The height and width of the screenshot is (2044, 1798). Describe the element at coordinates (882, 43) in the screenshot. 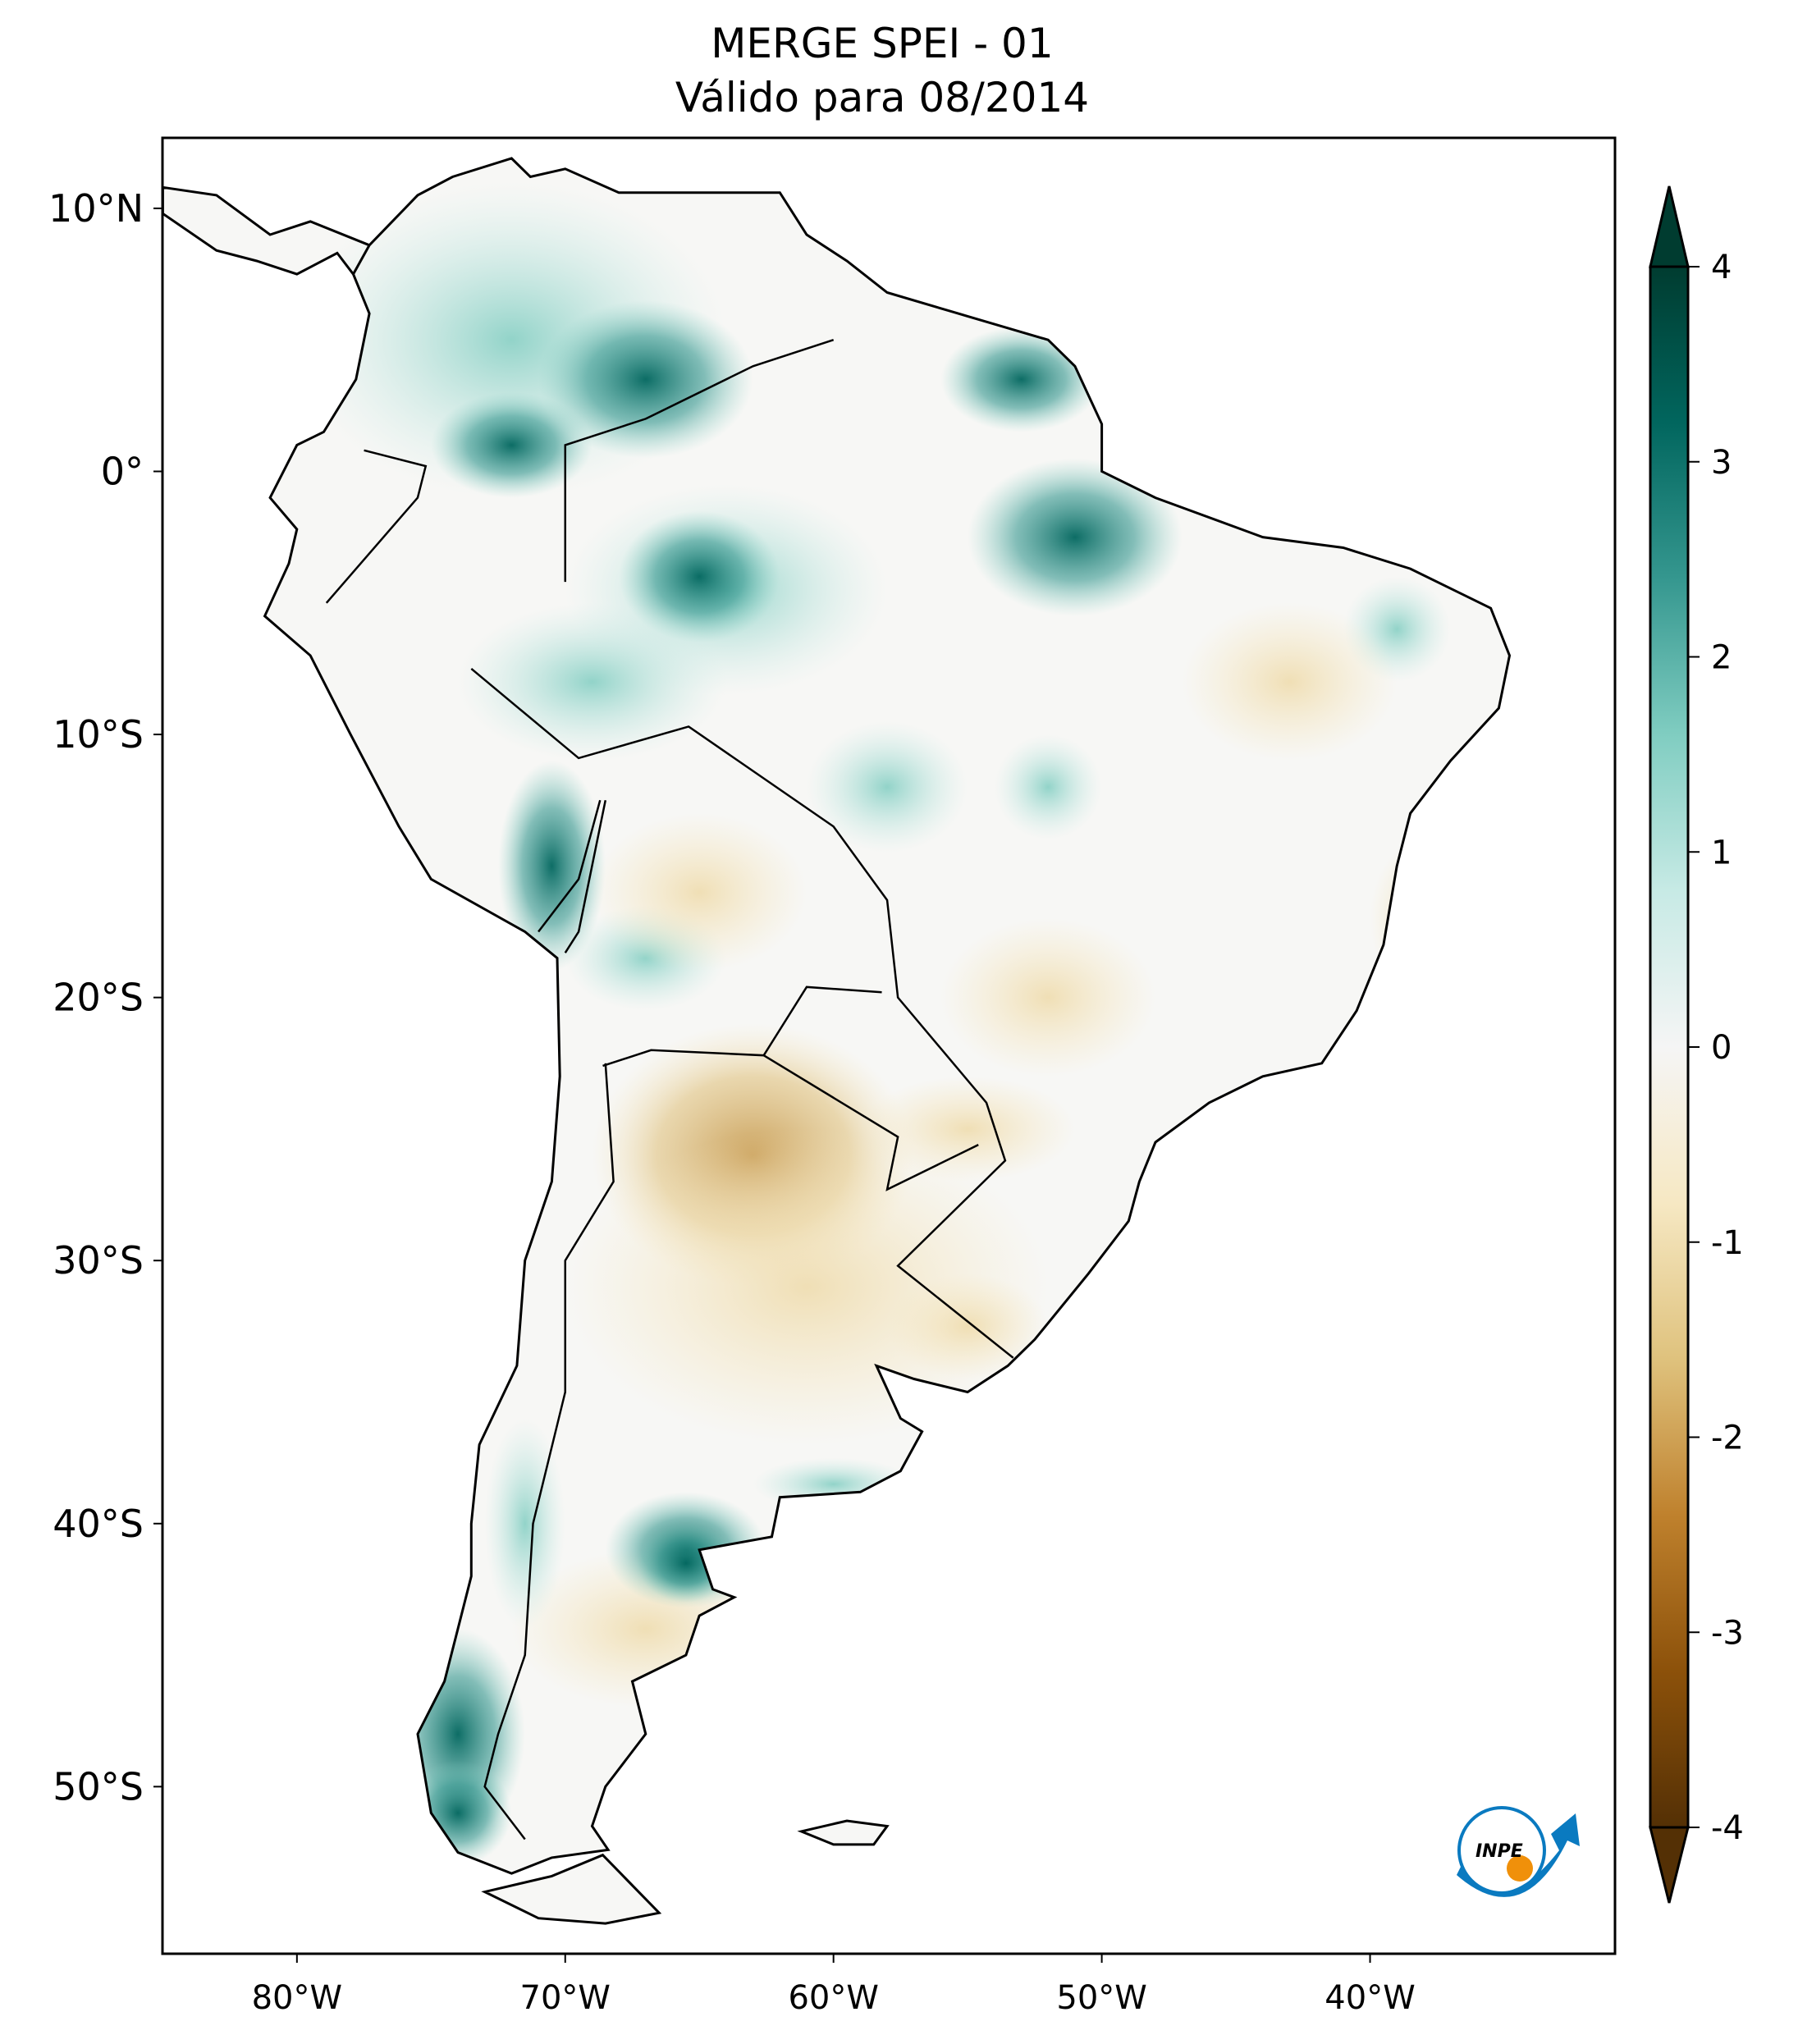

I see `chart-title: MERGE SPEI - 01` at that location.